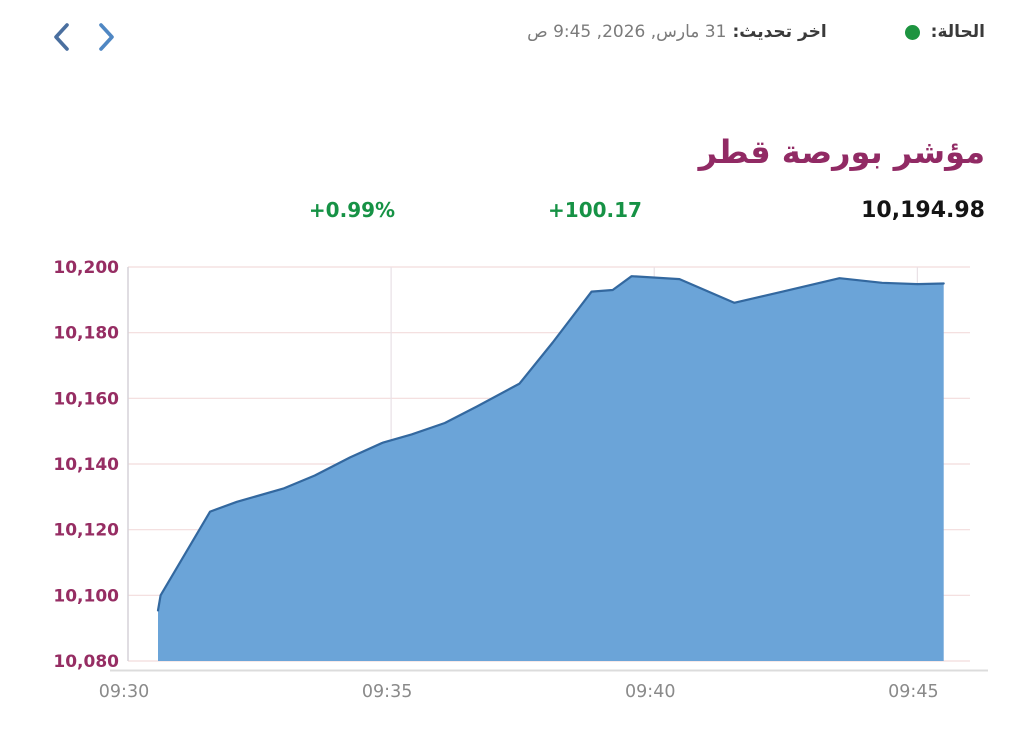 The width and height of the screenshot is (1024, 738). I want to click on y-axis-label: 10,200, so click(86, 268).